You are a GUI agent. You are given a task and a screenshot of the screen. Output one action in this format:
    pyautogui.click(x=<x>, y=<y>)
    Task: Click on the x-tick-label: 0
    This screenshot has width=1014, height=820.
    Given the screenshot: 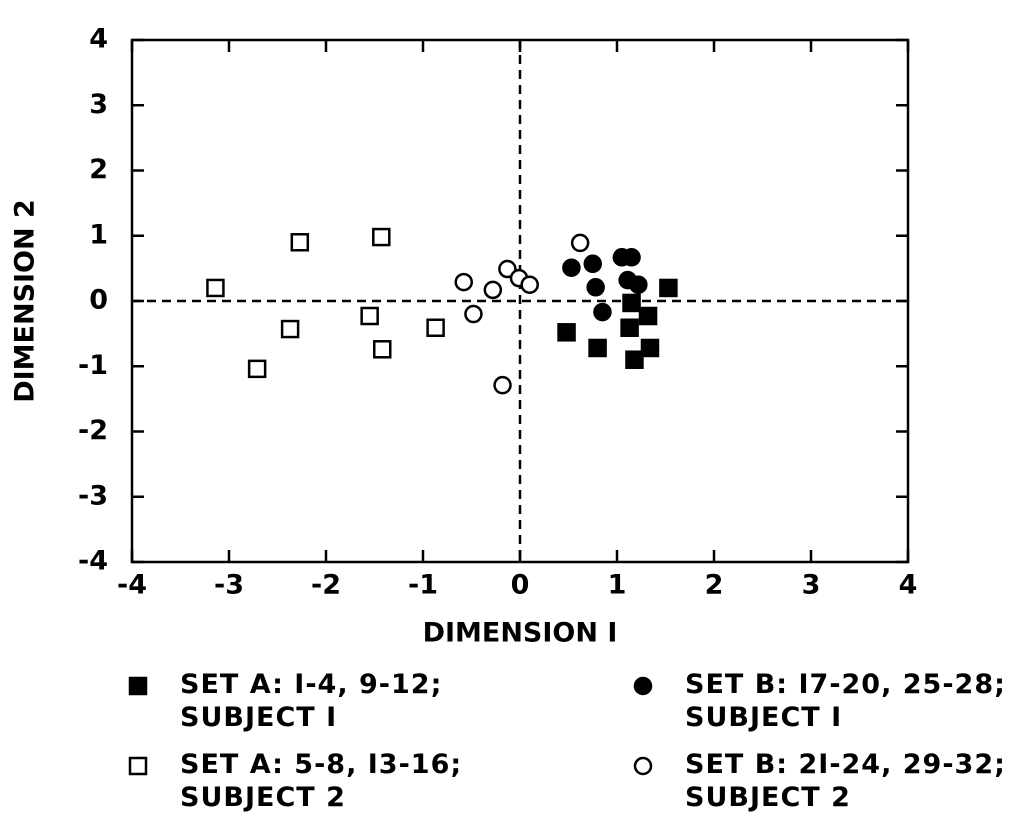 What is the action you would take?
    pyautogui.click(x=520, y=585)
    